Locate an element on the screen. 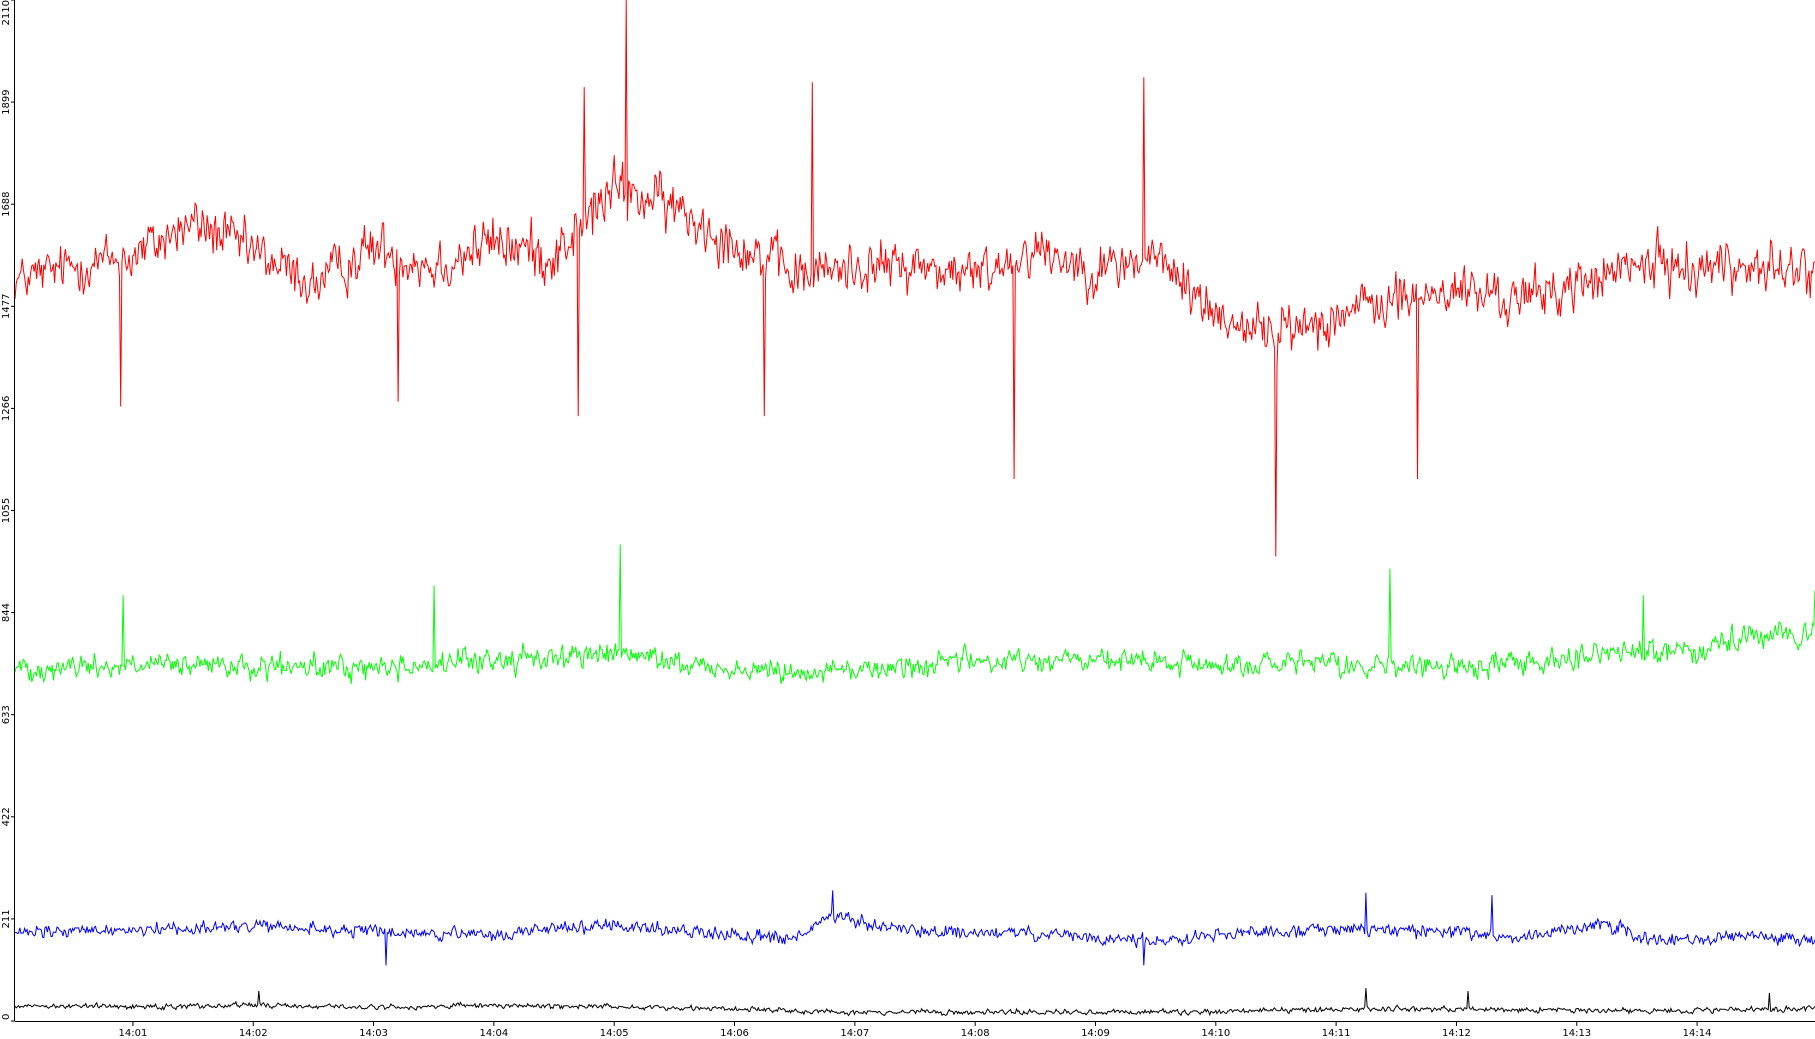  y-tick-label: 211 is located at coordinates (6, 918).